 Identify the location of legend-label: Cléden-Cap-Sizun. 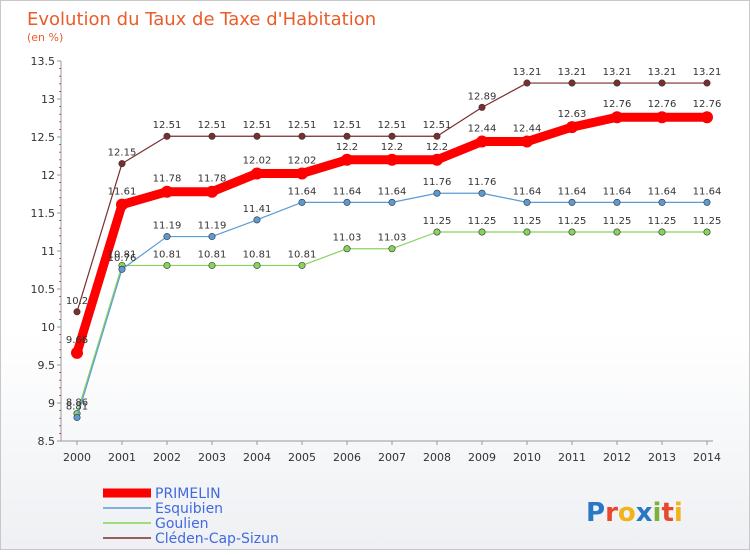
(217, 539).